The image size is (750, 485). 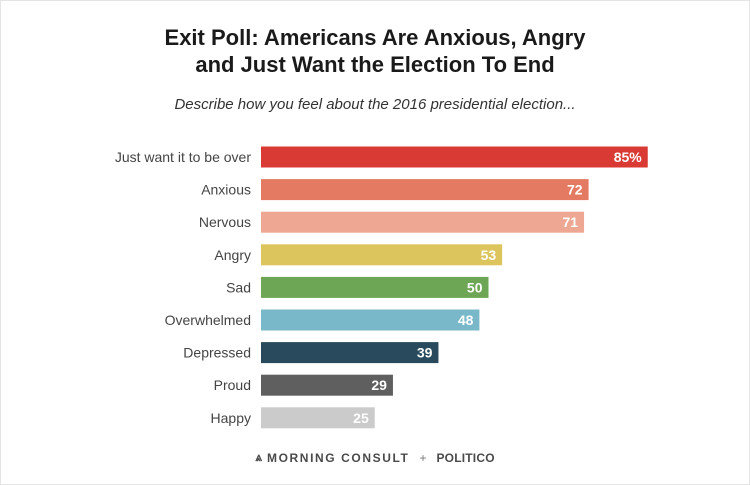 What do you see at coordinates (238, 287) in the screenshot?
I see `category-label: Sad` at bounding box center [238, 287].